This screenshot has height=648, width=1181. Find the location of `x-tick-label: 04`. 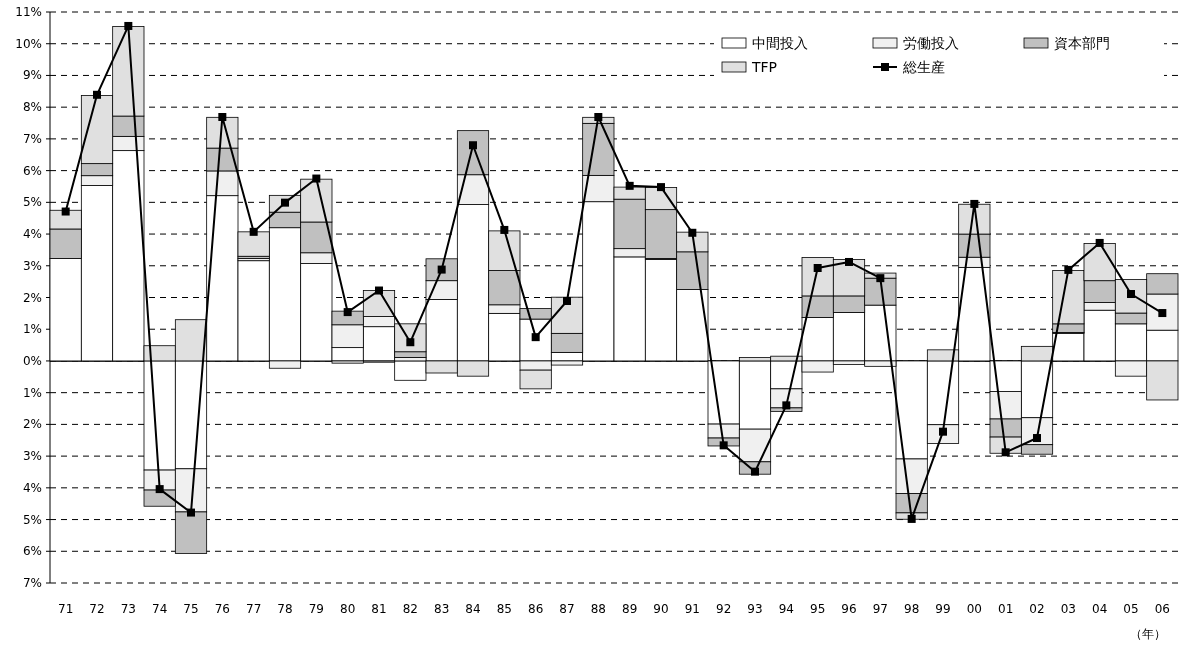

x-tick-label: 04 is located at coordinates (1100, 609).